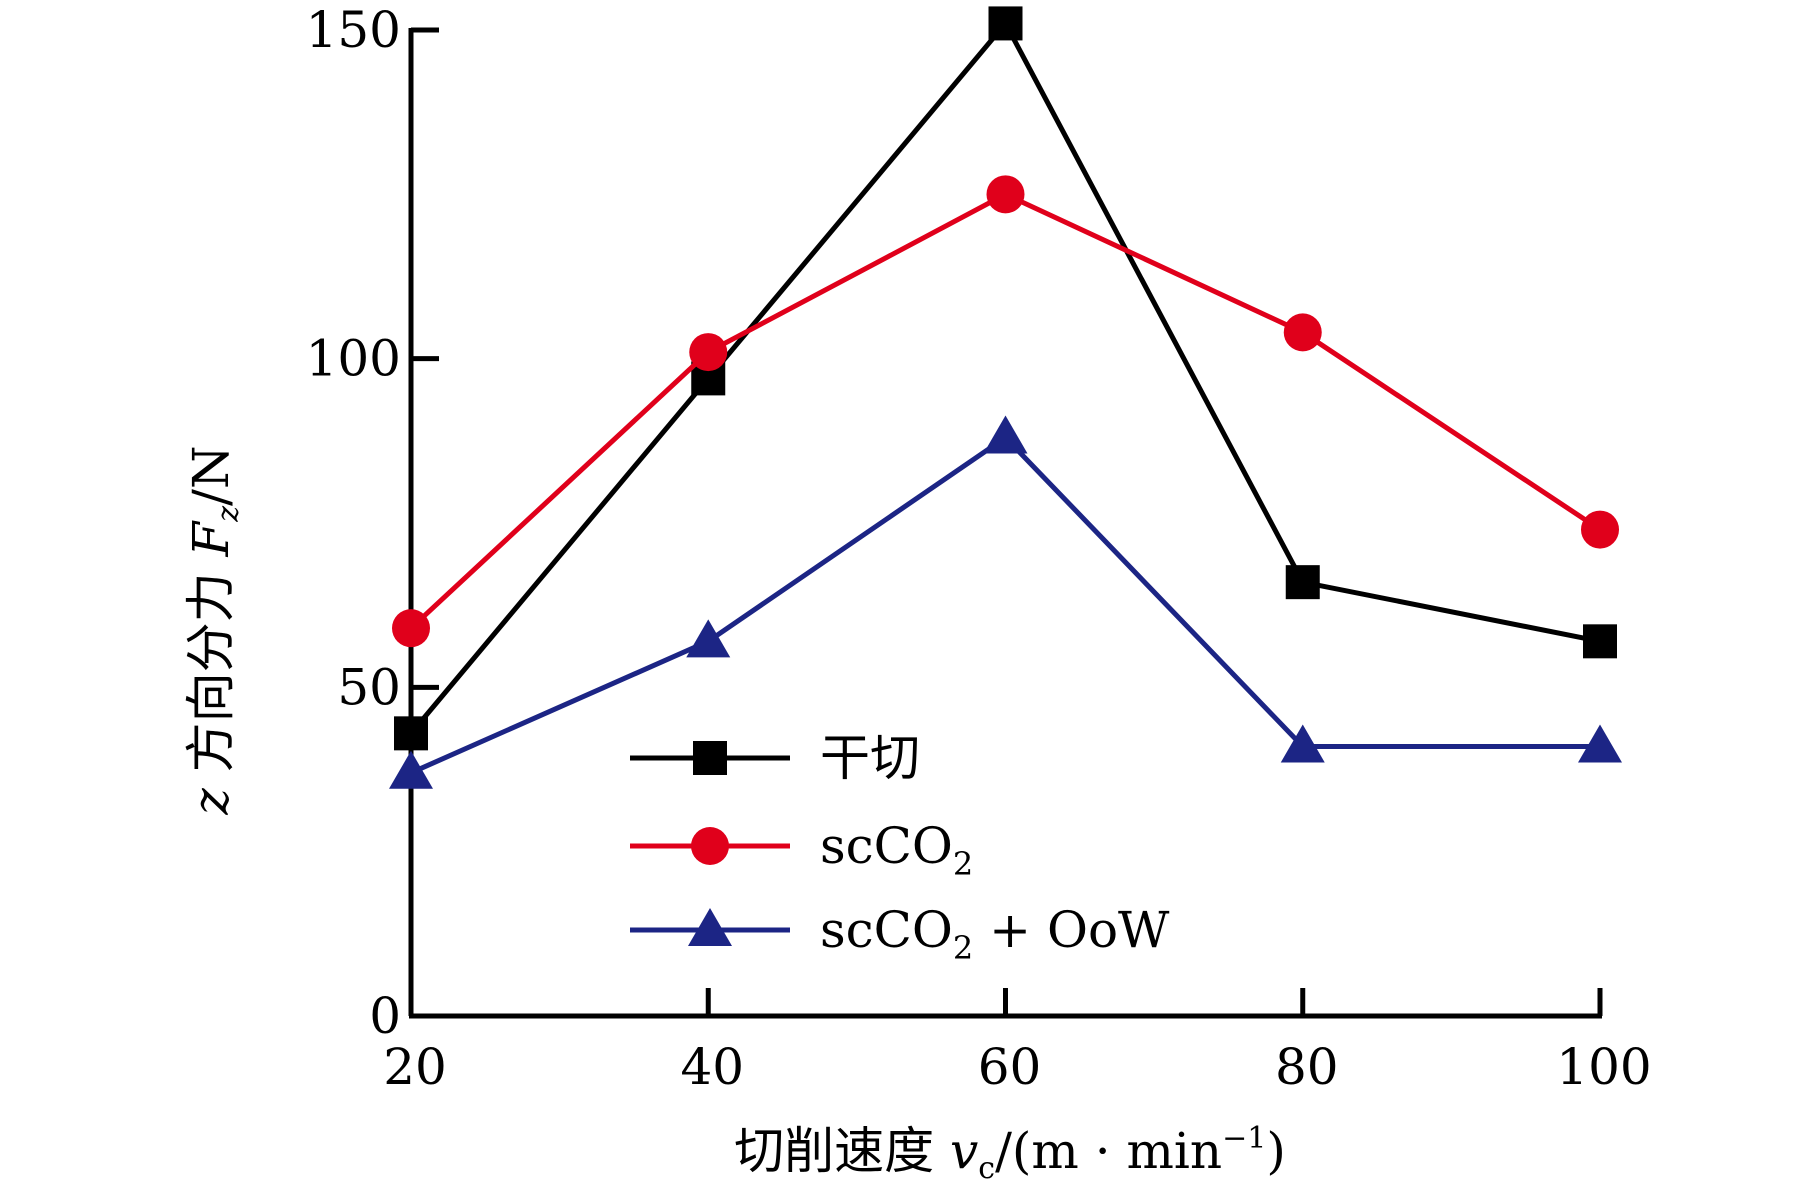 The height and width of the screenshot is (1186, 1819). Describe the element at coordinates (1603, 1067) in the screenshot. I see `x-tick-label: 100` at that location.